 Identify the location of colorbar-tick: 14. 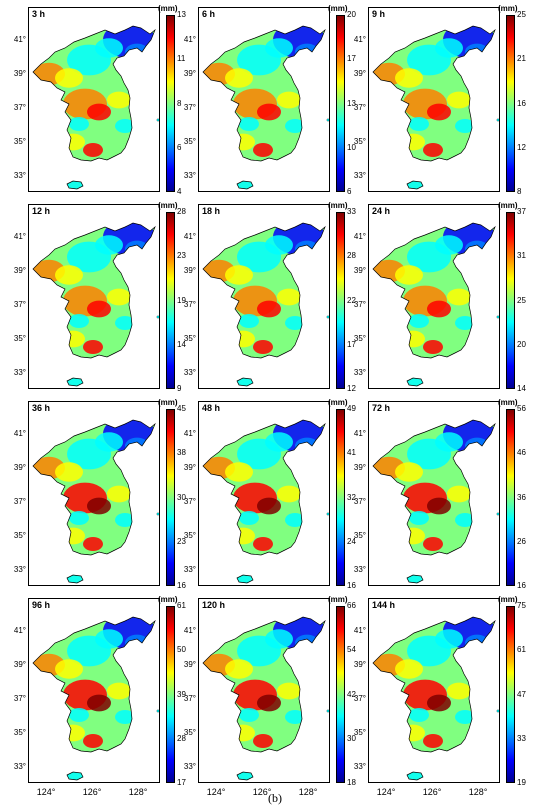
(181, 344).